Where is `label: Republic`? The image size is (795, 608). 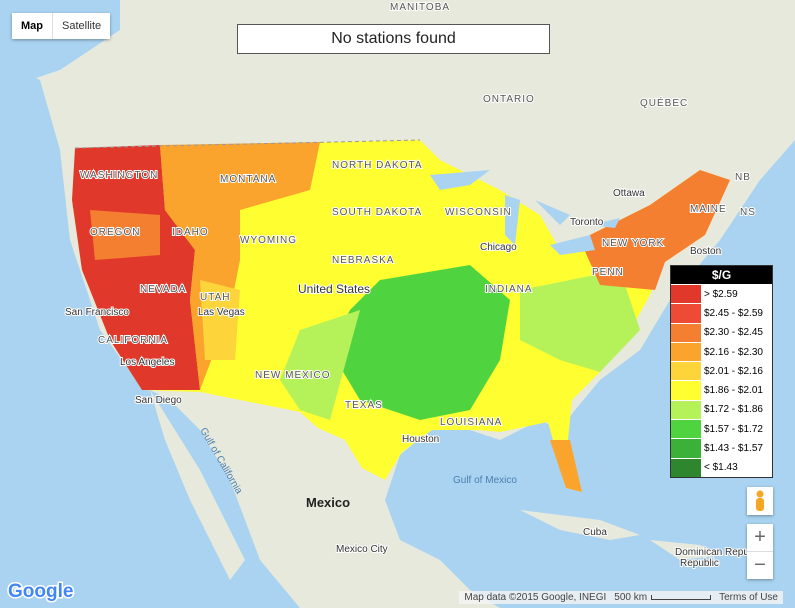
label: Republic is located at coordinates (699, 563).